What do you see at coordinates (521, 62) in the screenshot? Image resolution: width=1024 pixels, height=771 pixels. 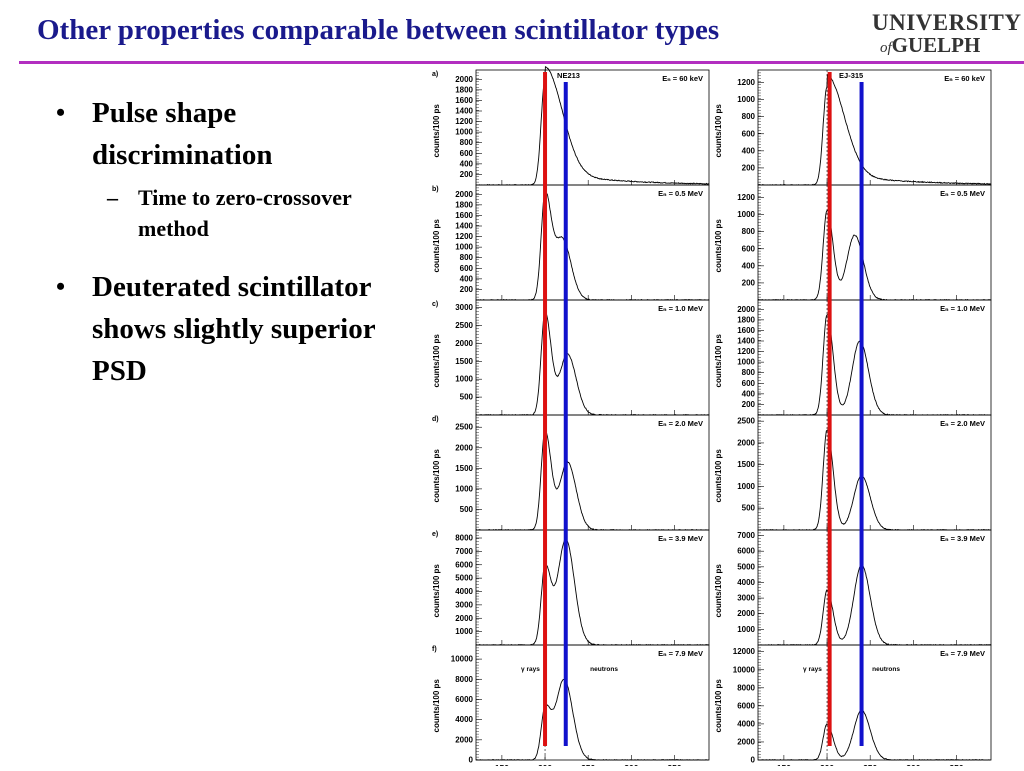 I see `title-divider` at bounding box center [521, 62].